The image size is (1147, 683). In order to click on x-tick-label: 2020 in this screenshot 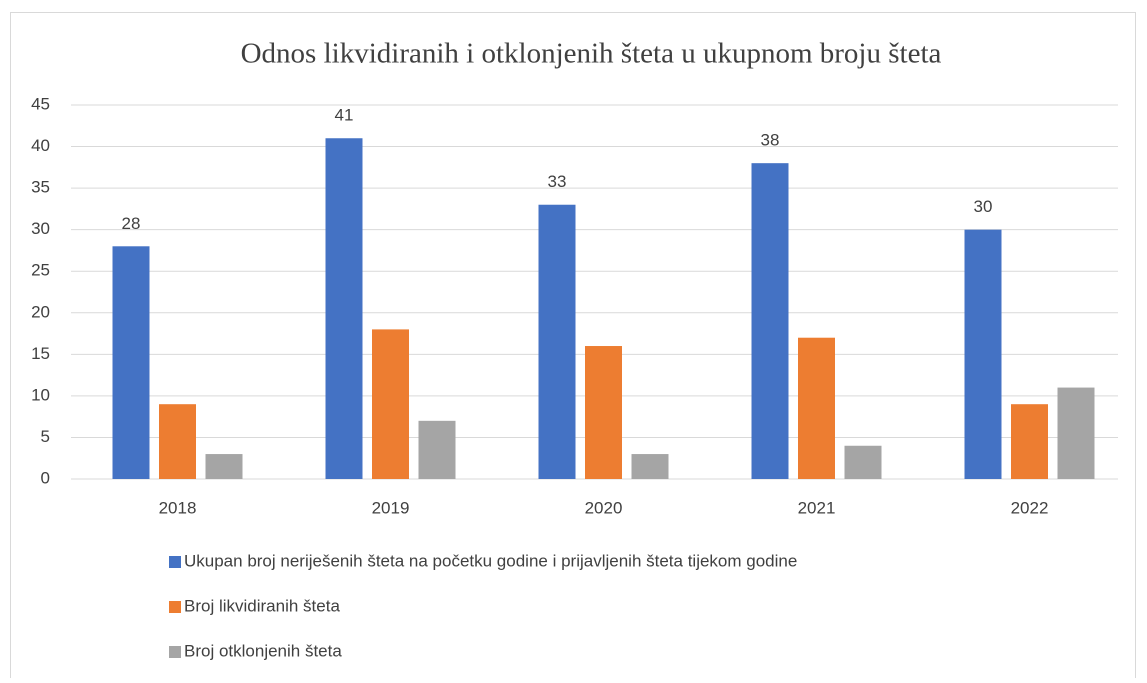, I will do `click(604, 507)`.